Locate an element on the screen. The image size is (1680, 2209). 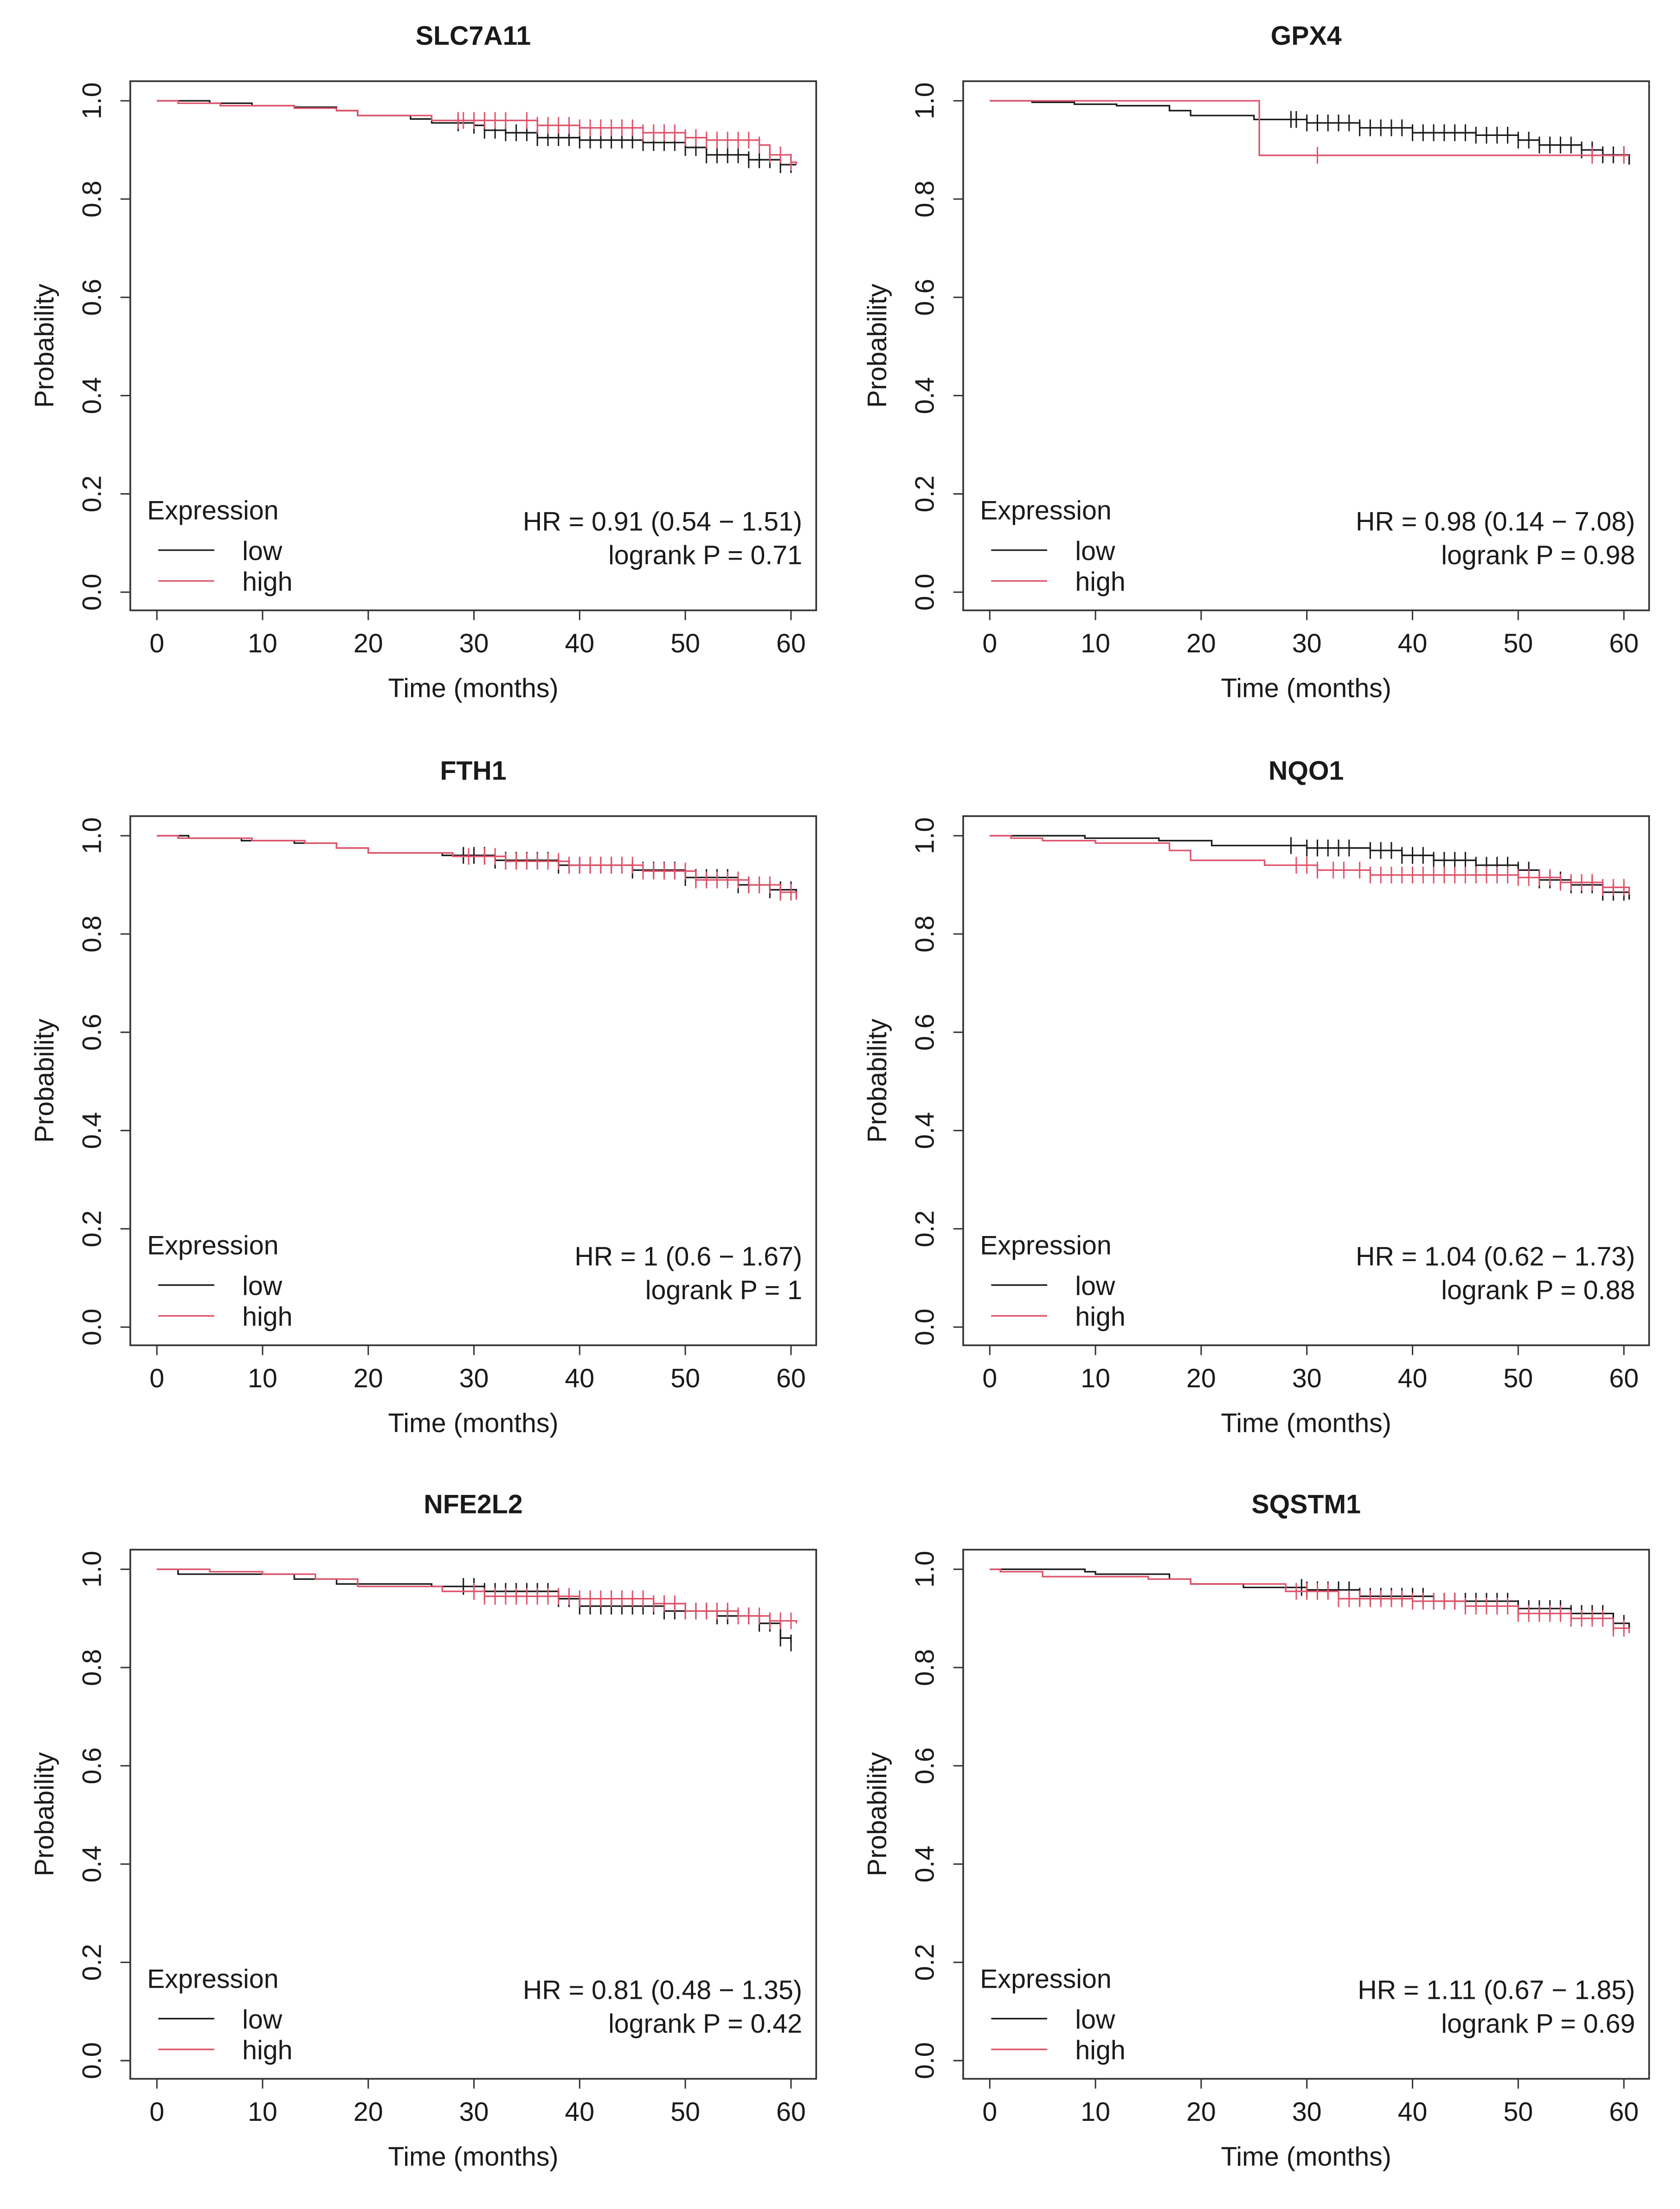
hazard-ratio-text: HR = 0.98 (0.14 − 7.08) is located at coordinates (1495, 521).